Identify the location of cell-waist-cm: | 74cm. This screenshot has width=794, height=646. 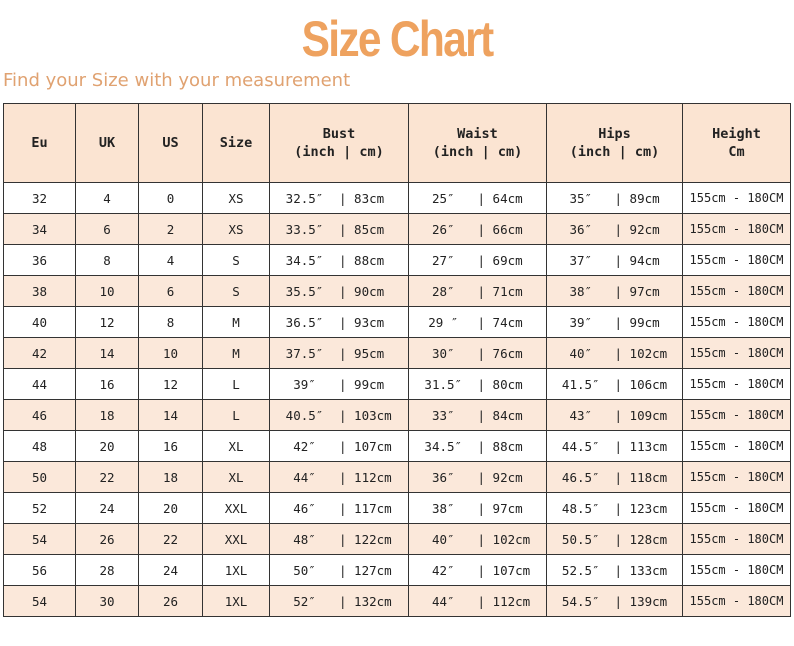
(500, 322).